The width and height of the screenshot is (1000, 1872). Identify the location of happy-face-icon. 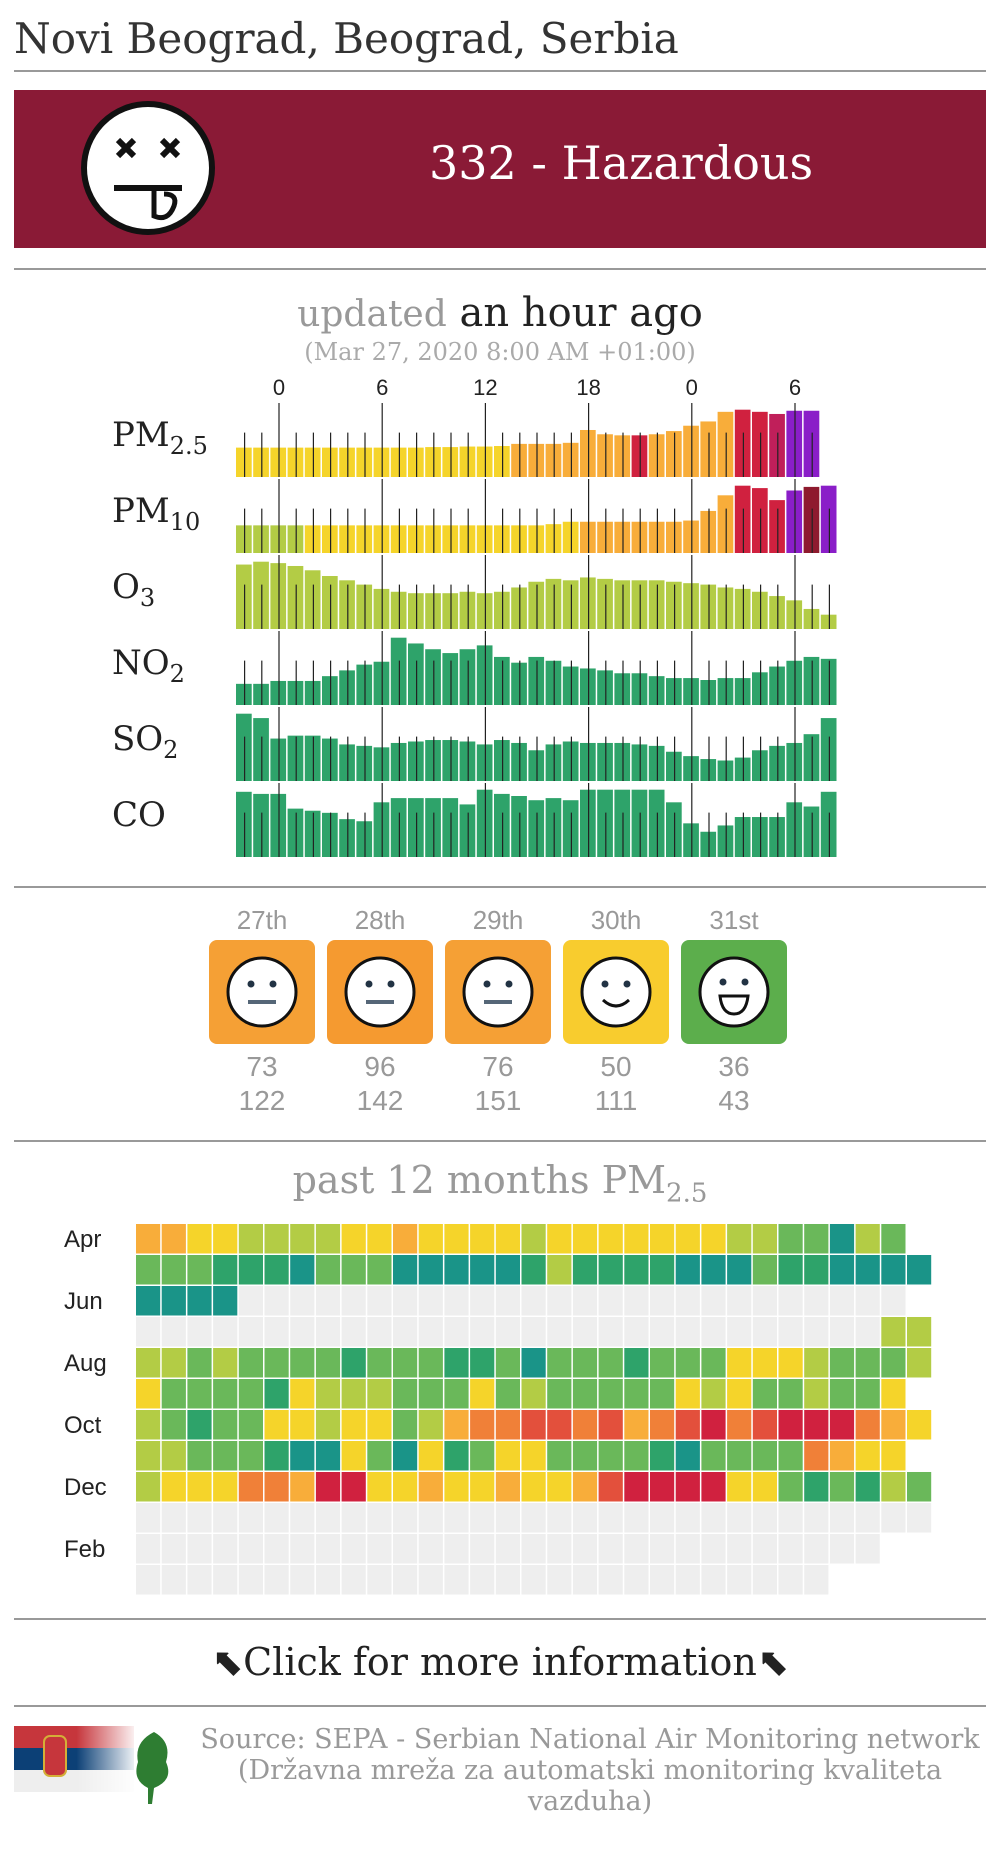
(734, 992).